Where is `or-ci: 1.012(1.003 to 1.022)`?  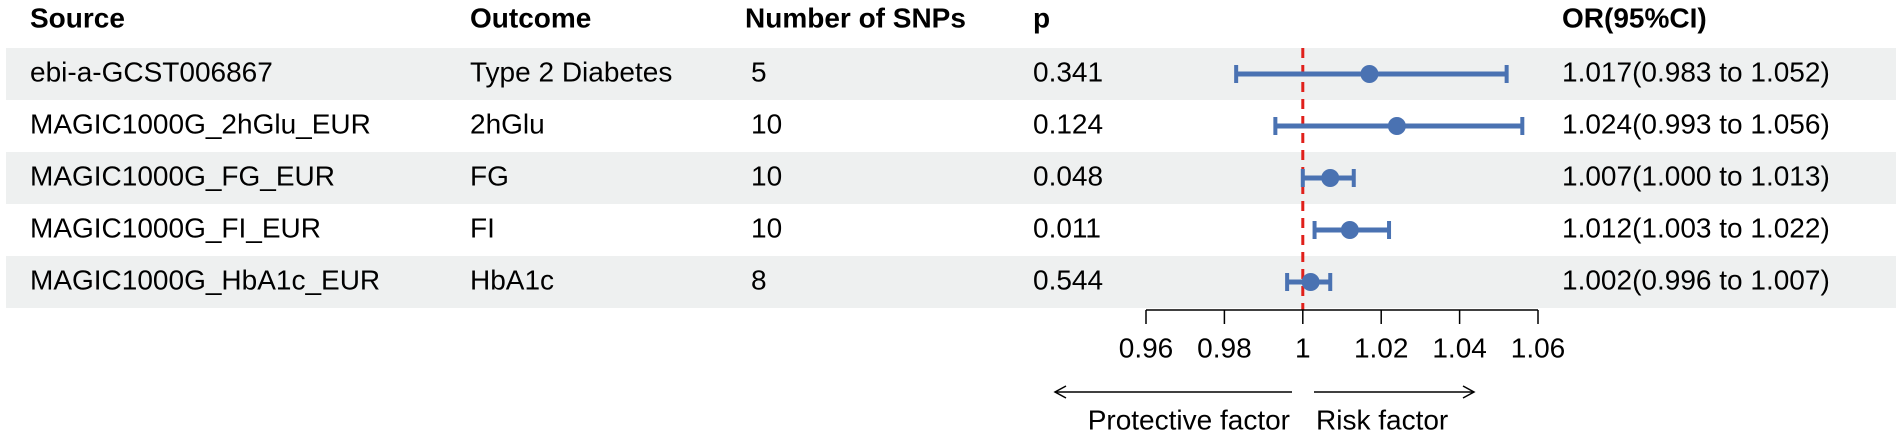
or-ci: 1.012(1.003 to 1.022) is located at coordinates (1696, 227).